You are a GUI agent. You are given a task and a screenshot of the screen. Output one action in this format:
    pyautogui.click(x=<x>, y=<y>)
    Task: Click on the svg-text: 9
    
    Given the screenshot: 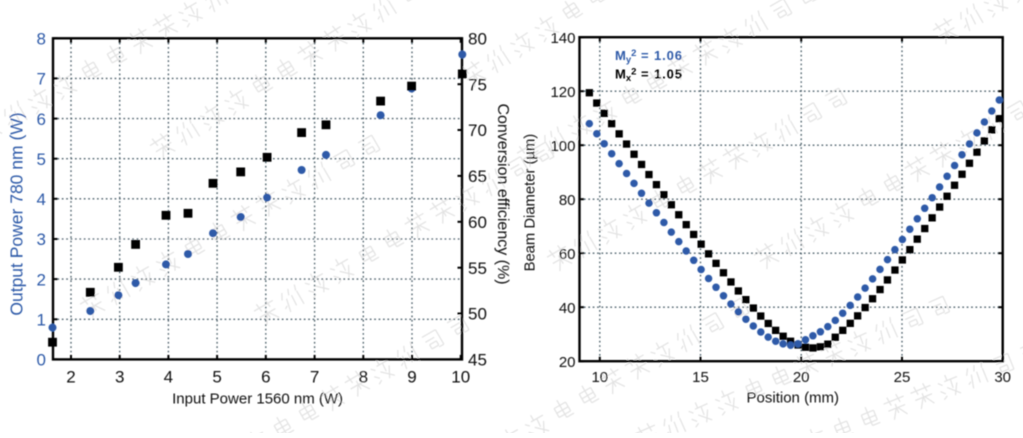 What is the action you would take?
    pyautogui.click(x=411, y=377)
    